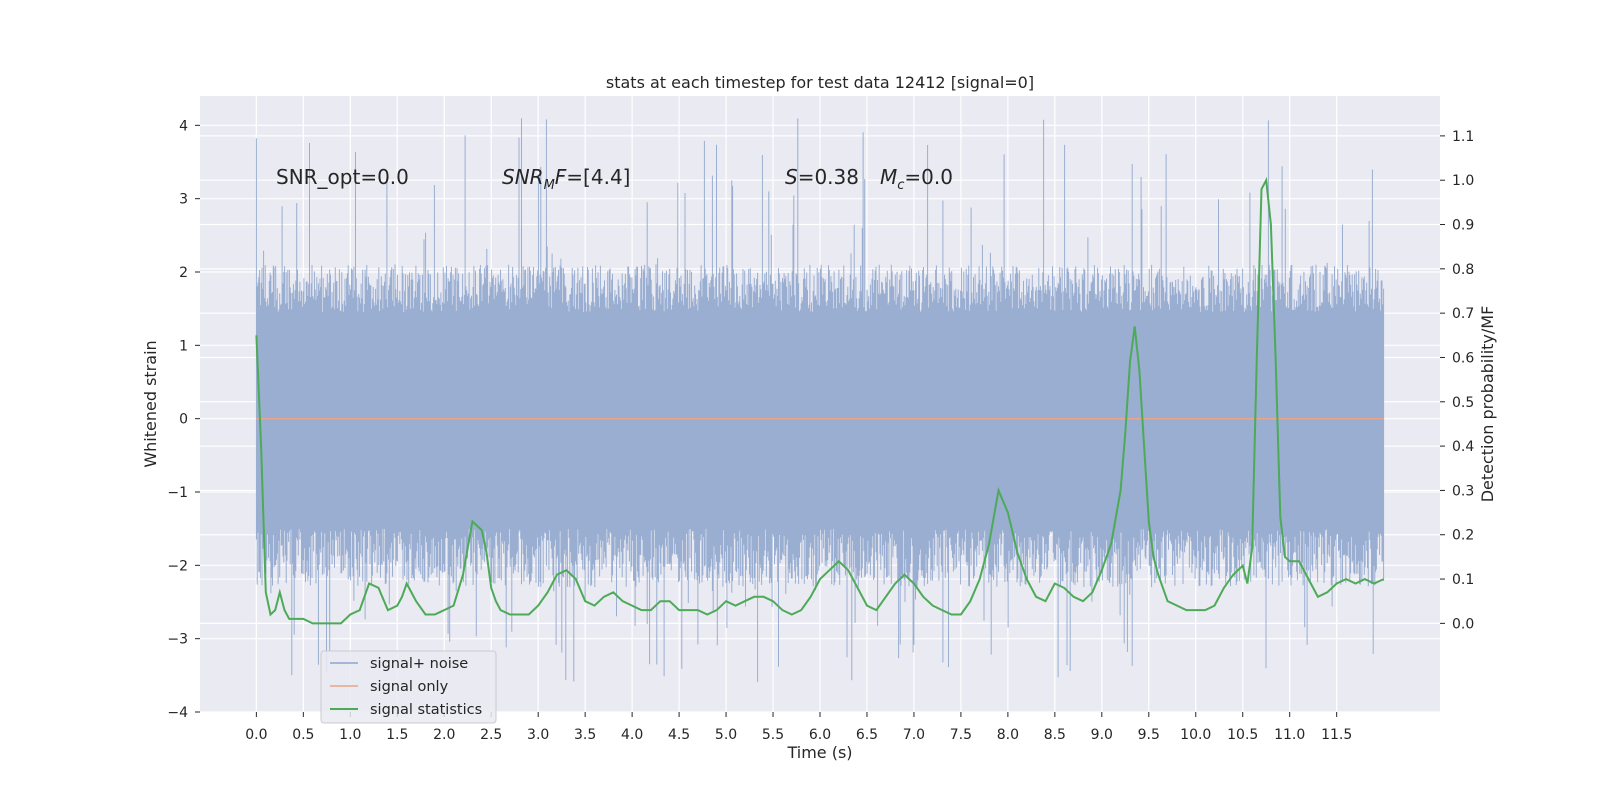 Image resolution: width=1600 pixels, height=800 pixels. Describe the element at coordinates (177, 566) in the screenshot. I see `y-tick-label: −2` at that location.